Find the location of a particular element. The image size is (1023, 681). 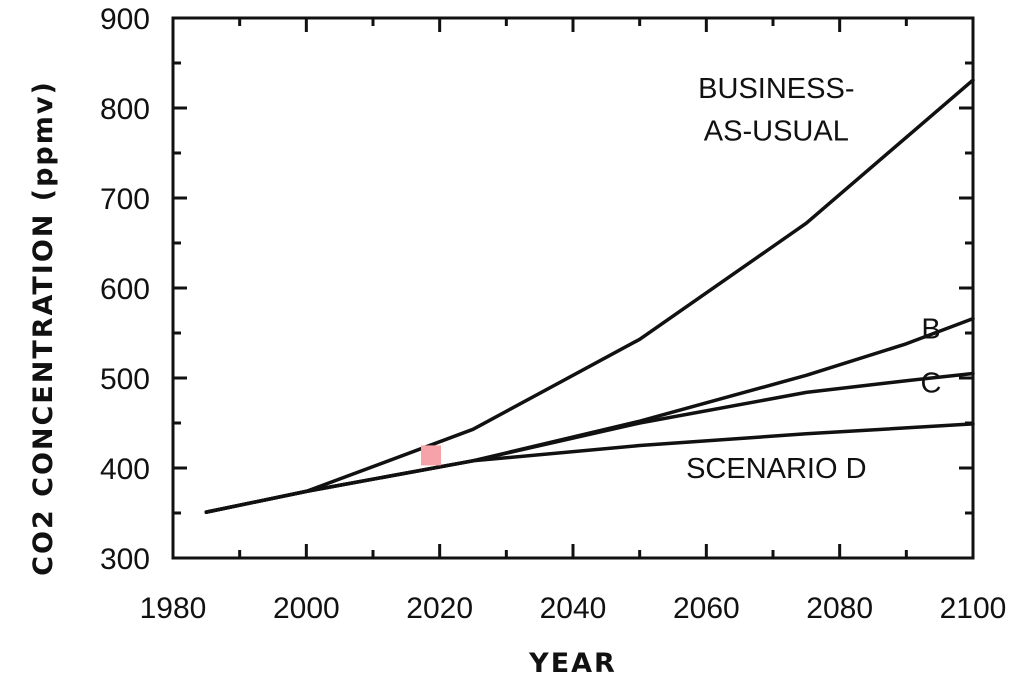

annotation-b: B is located at coordinates (930, 330).